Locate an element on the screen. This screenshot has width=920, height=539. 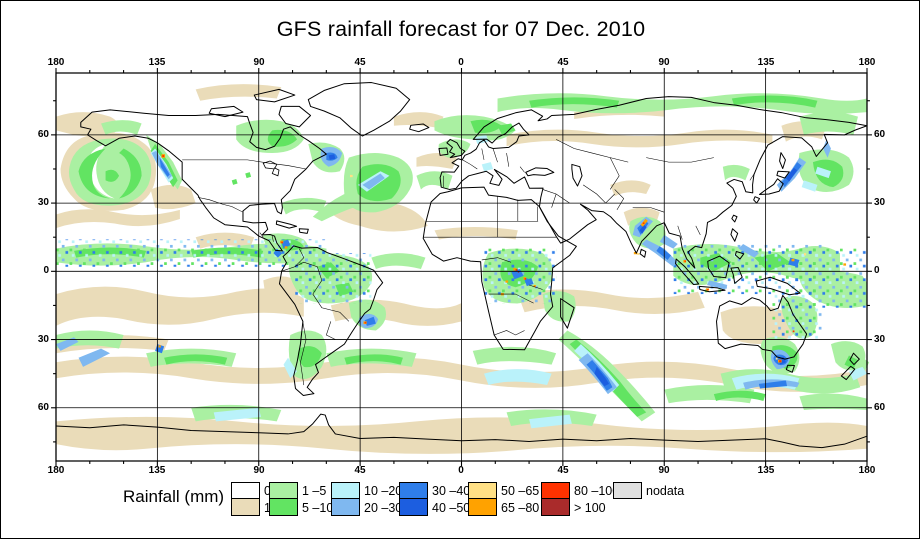
lon-label-bottom-6: 90 is located at coordinates (664, 470).